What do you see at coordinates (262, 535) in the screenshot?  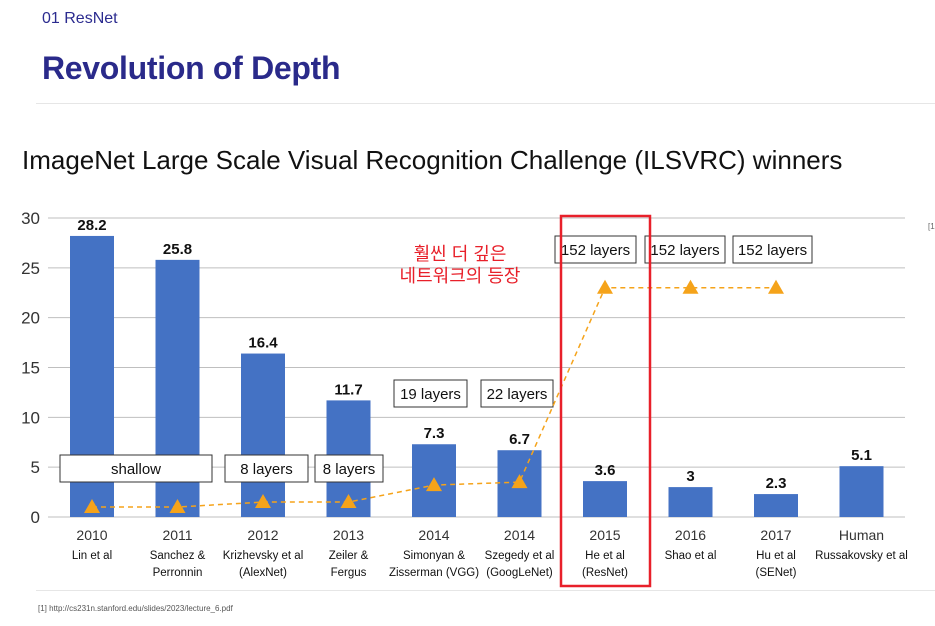 I see `x-tick-label: 2012` at bounding box center [262, 535].